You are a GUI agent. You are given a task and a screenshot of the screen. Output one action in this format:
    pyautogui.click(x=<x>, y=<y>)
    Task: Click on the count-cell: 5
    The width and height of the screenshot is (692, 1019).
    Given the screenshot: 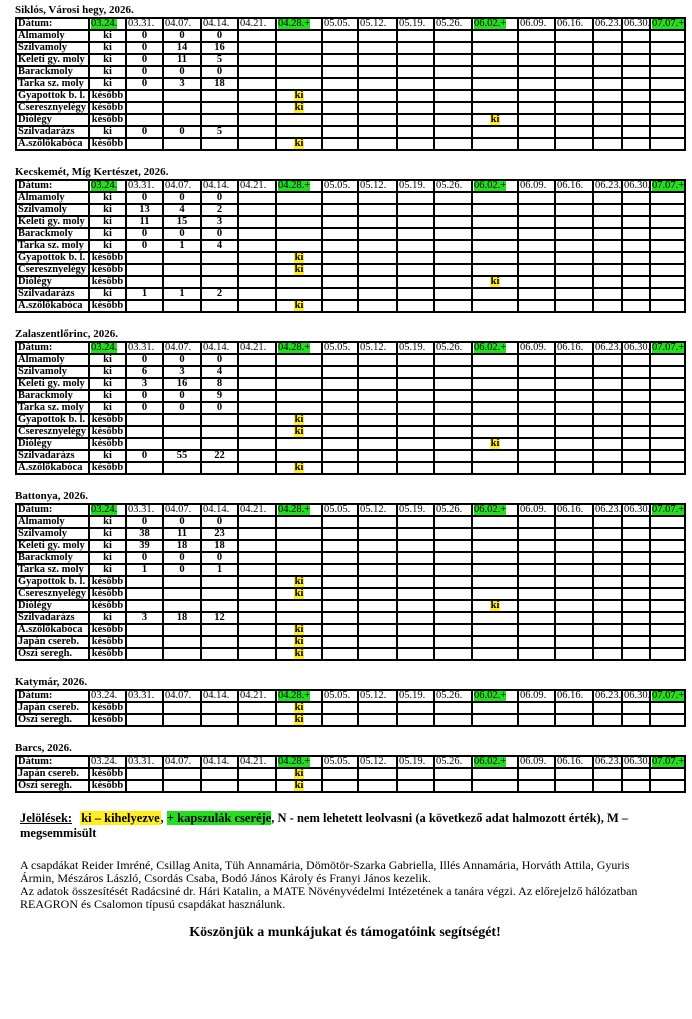 What is the action you would take?
    pyautogui.click(x=219, y=60)
    